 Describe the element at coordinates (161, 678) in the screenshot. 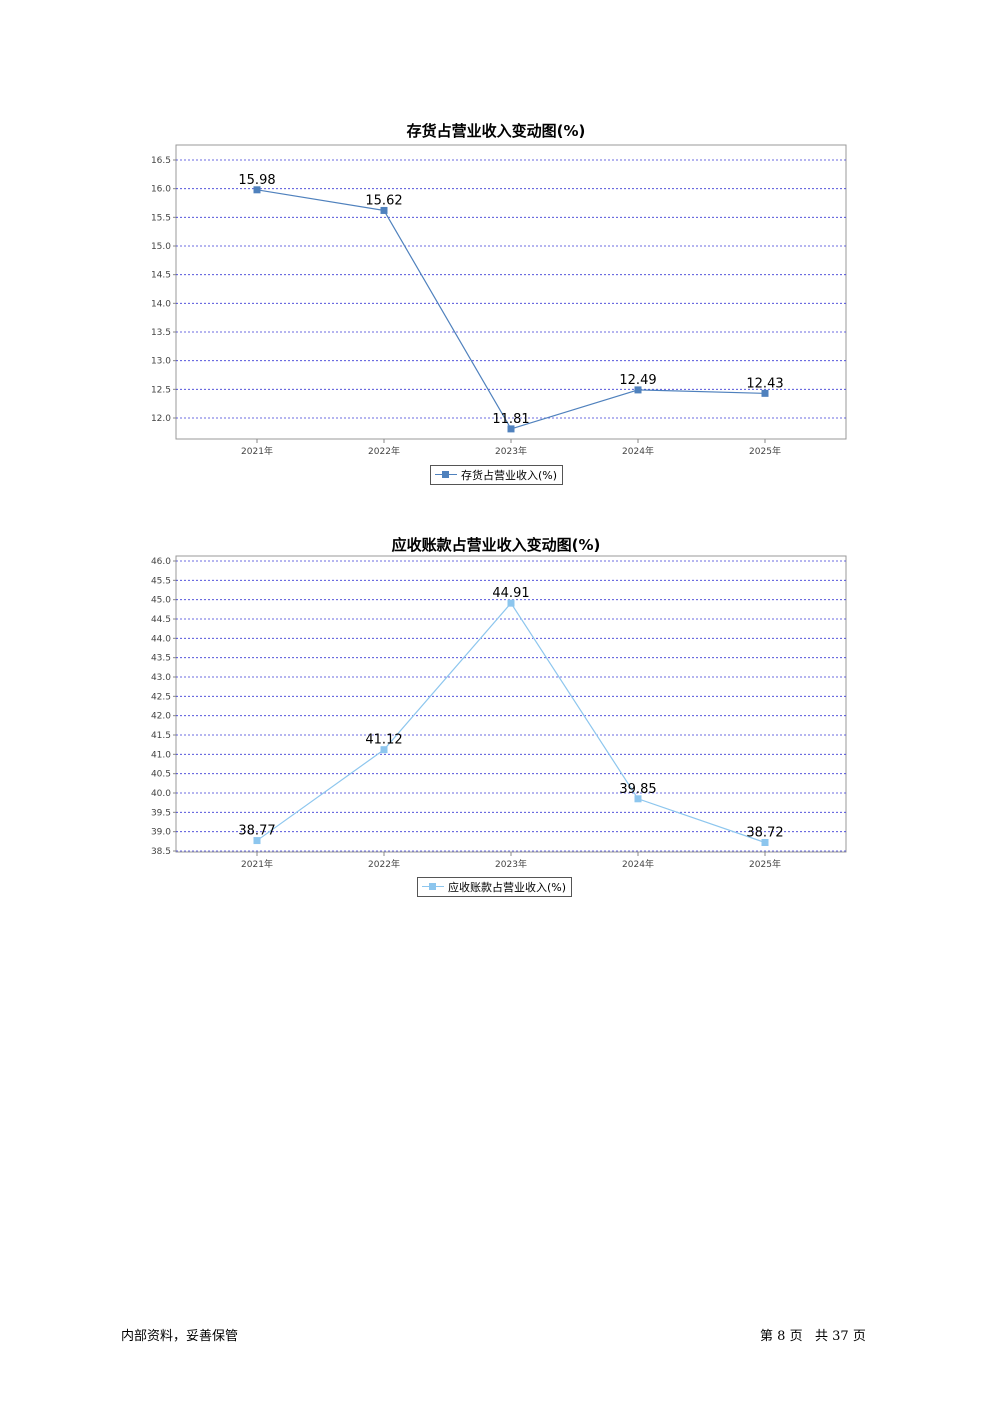

I see `y-tick-label: 43.0` at that location.